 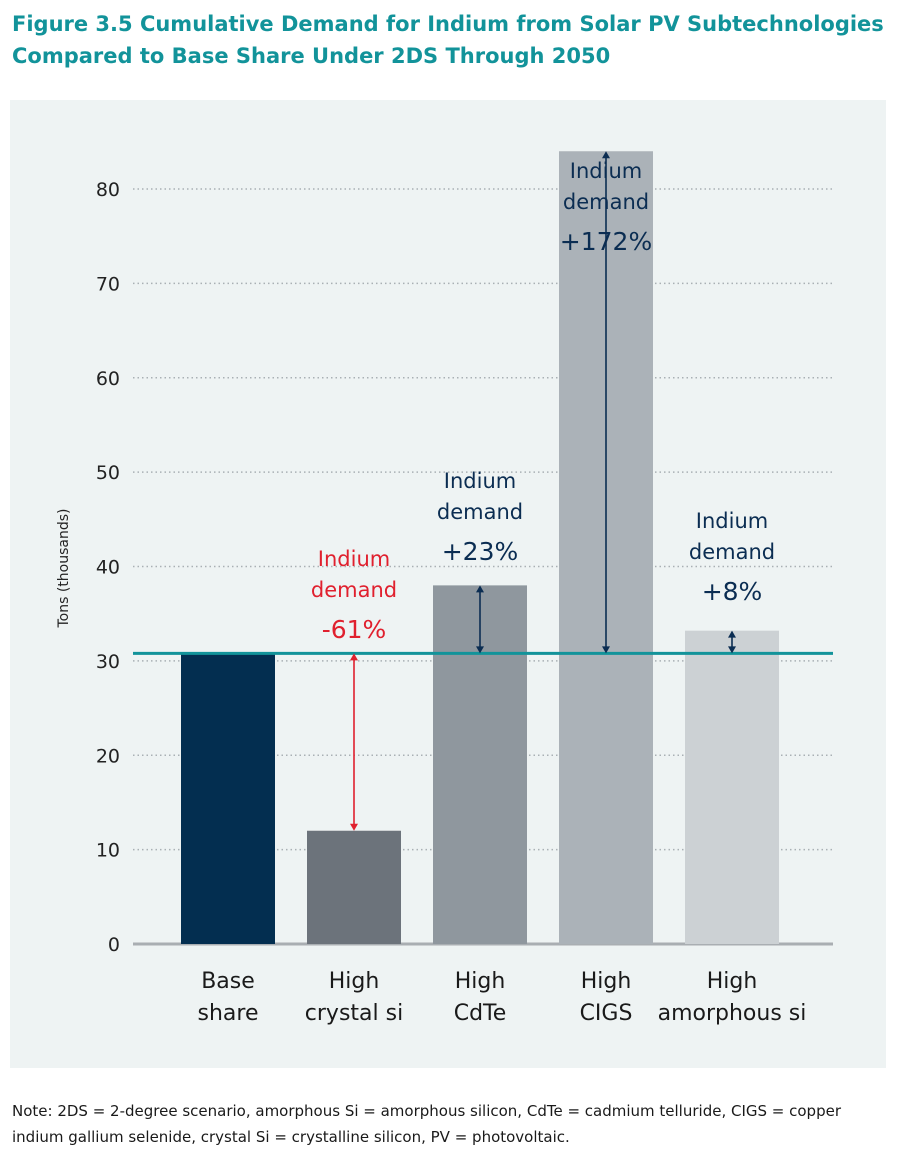 I want to click on annotation-percent: -61%, so click(x=354, y=629).